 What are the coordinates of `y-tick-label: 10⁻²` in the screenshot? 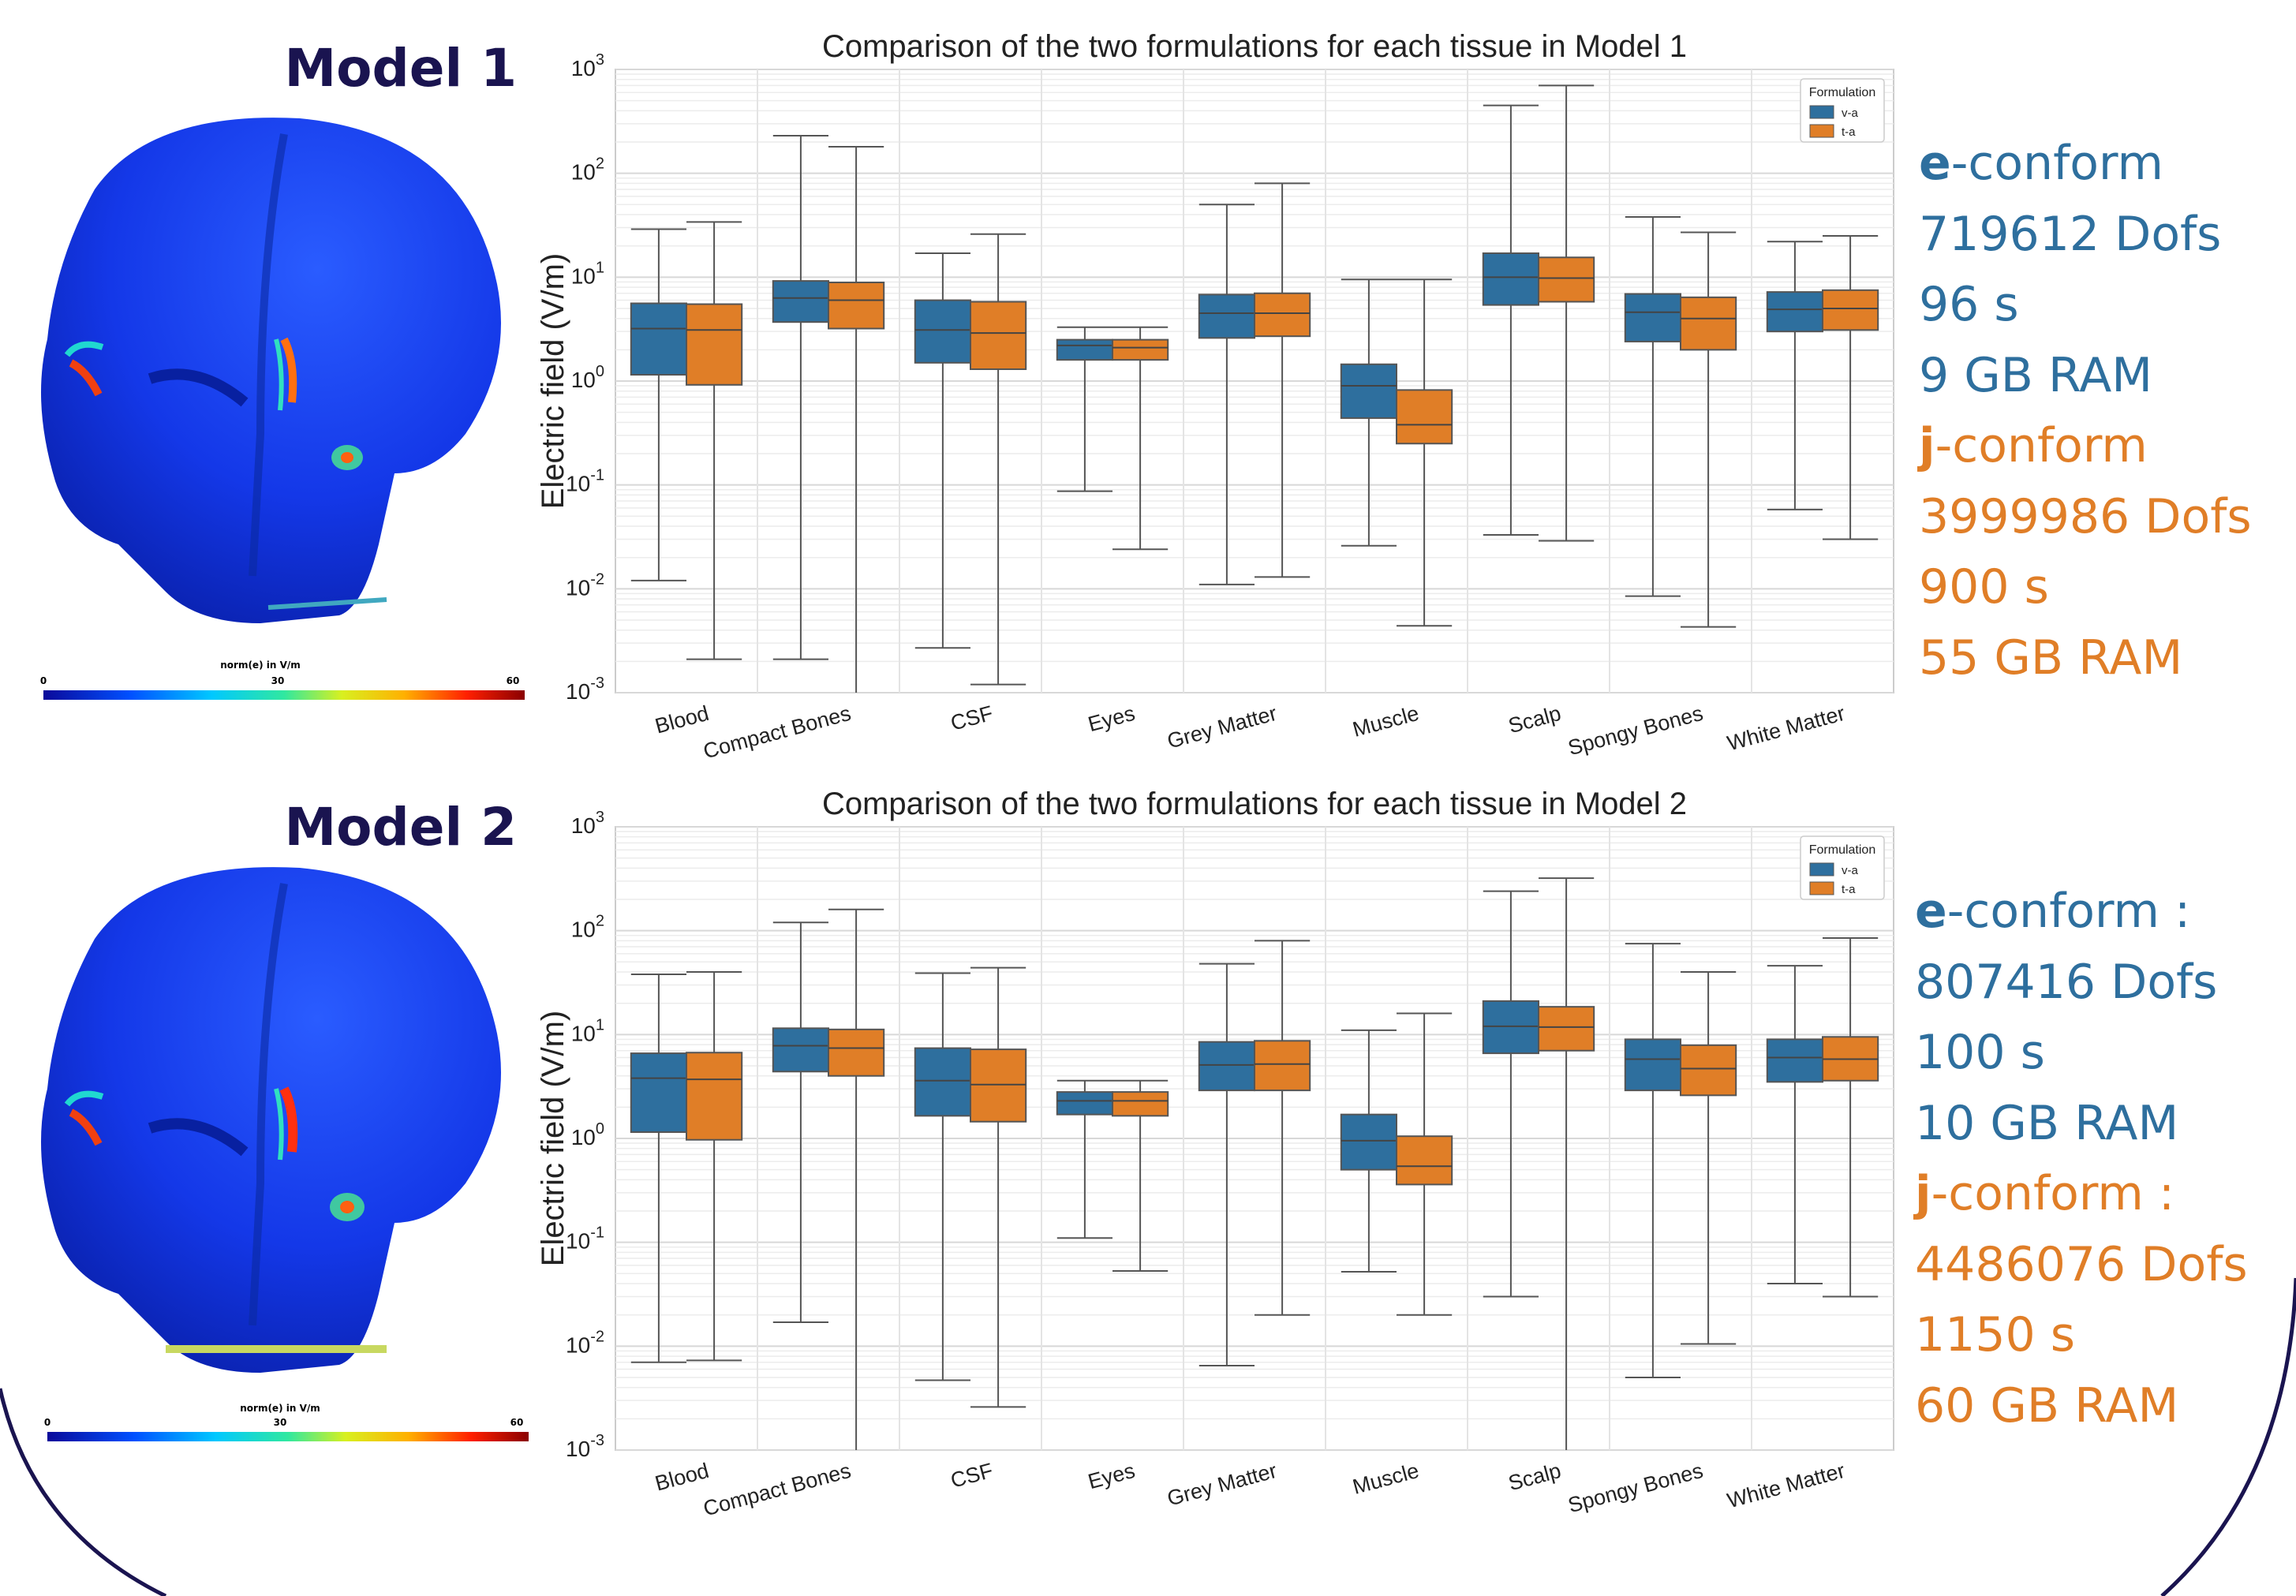 It's located at (585, 1342).